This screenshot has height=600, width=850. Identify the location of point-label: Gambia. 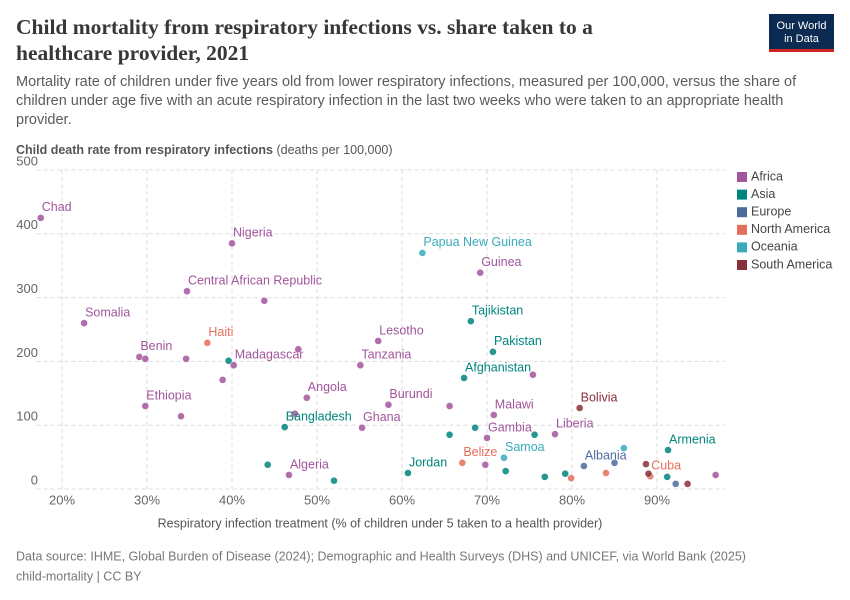
(510, 427).